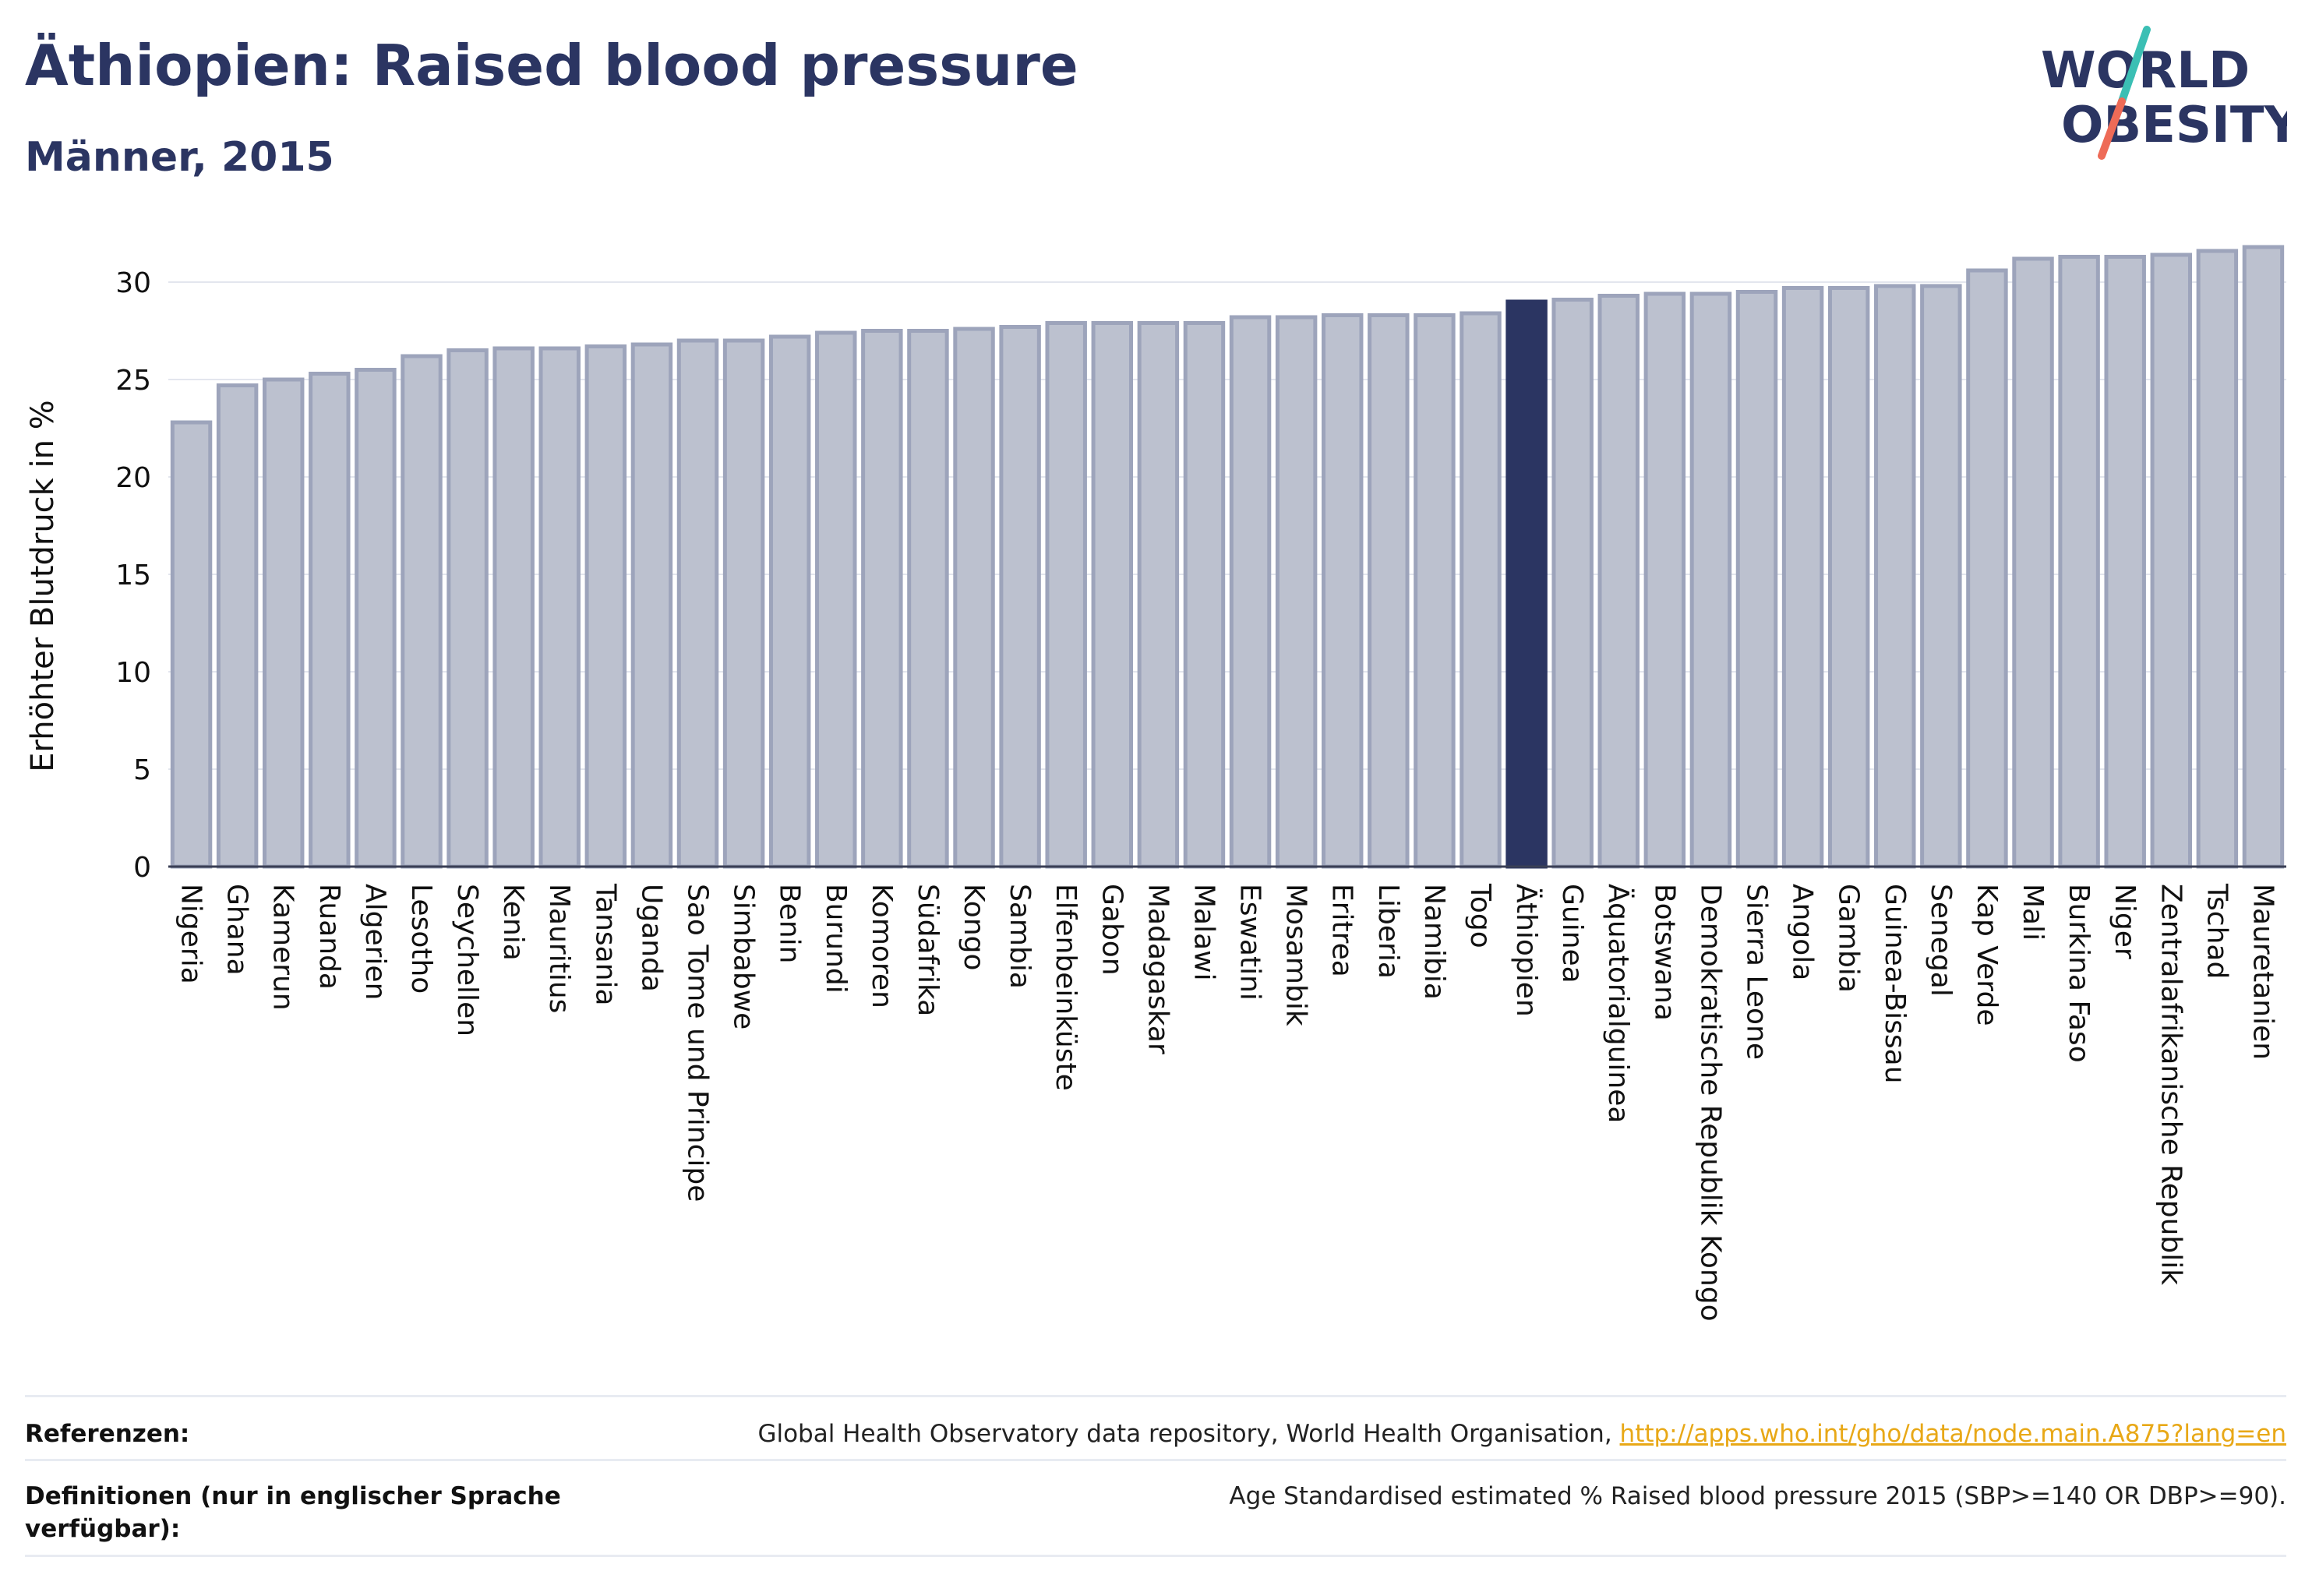  What do you see at coordinates (1434, 942) in the screenshot?
I see `x-category-label: Namibia` at bounding box center [1434, 942].